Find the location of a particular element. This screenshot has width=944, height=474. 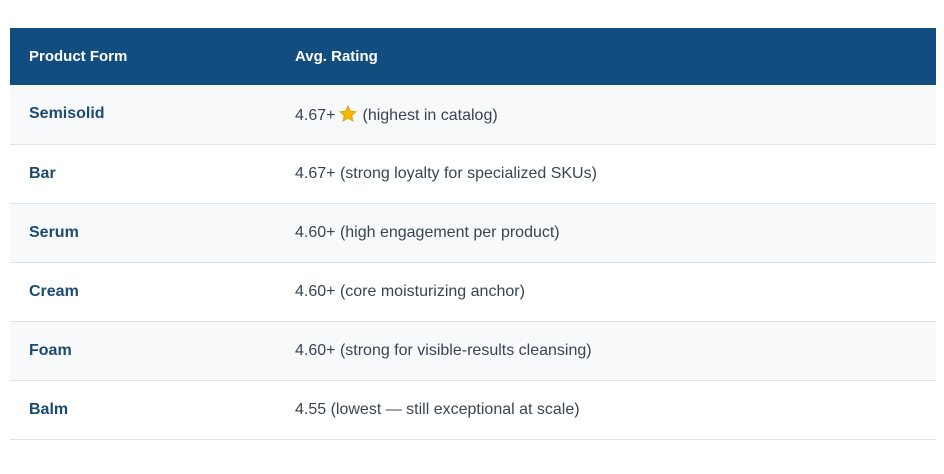

rating-note: (highest in catalog) is located at coordinates (430, 115).